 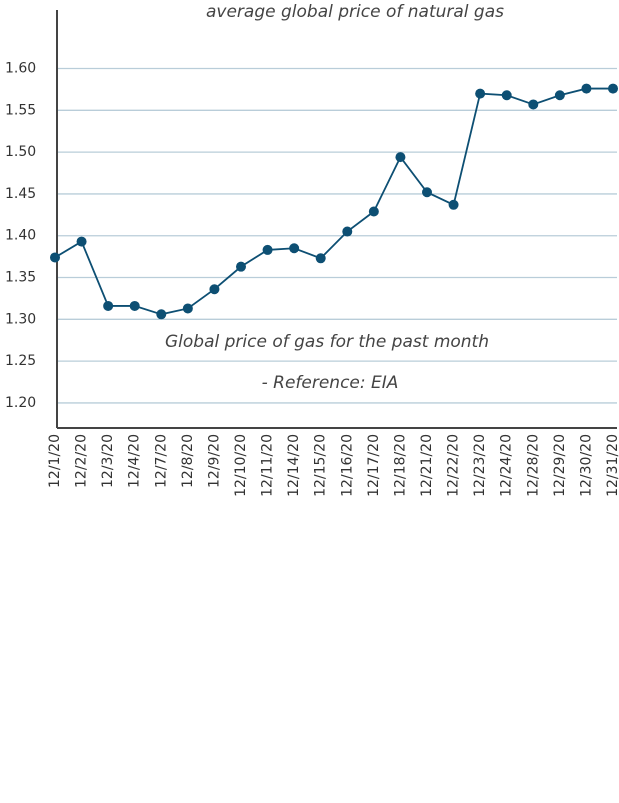 What do you see at coordinates (161, 461) in the screenshot?
I see `x-tick-label: 12/7/20` at bounding box center [161, 461].